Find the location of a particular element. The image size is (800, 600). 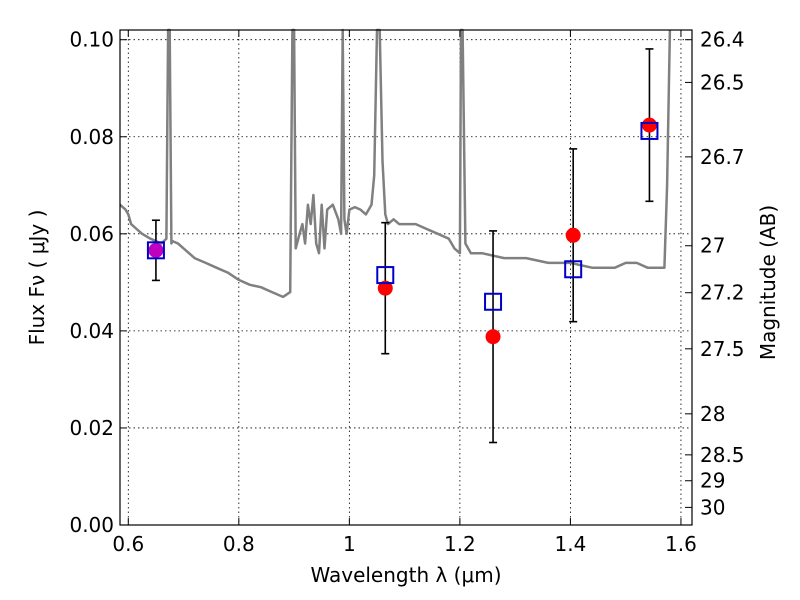

right-tick-label: 28.5 is located at coordinates (722, 455).